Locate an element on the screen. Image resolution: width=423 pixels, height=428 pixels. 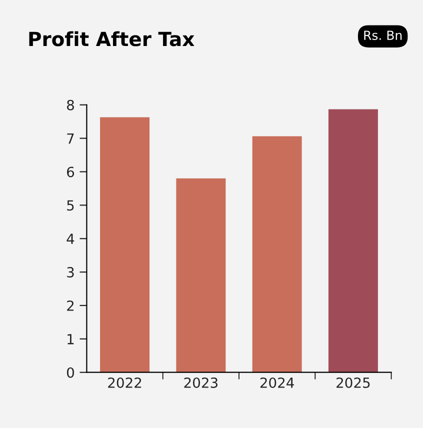
x-tick-label: 2022 is located at coordinates (125, 382).